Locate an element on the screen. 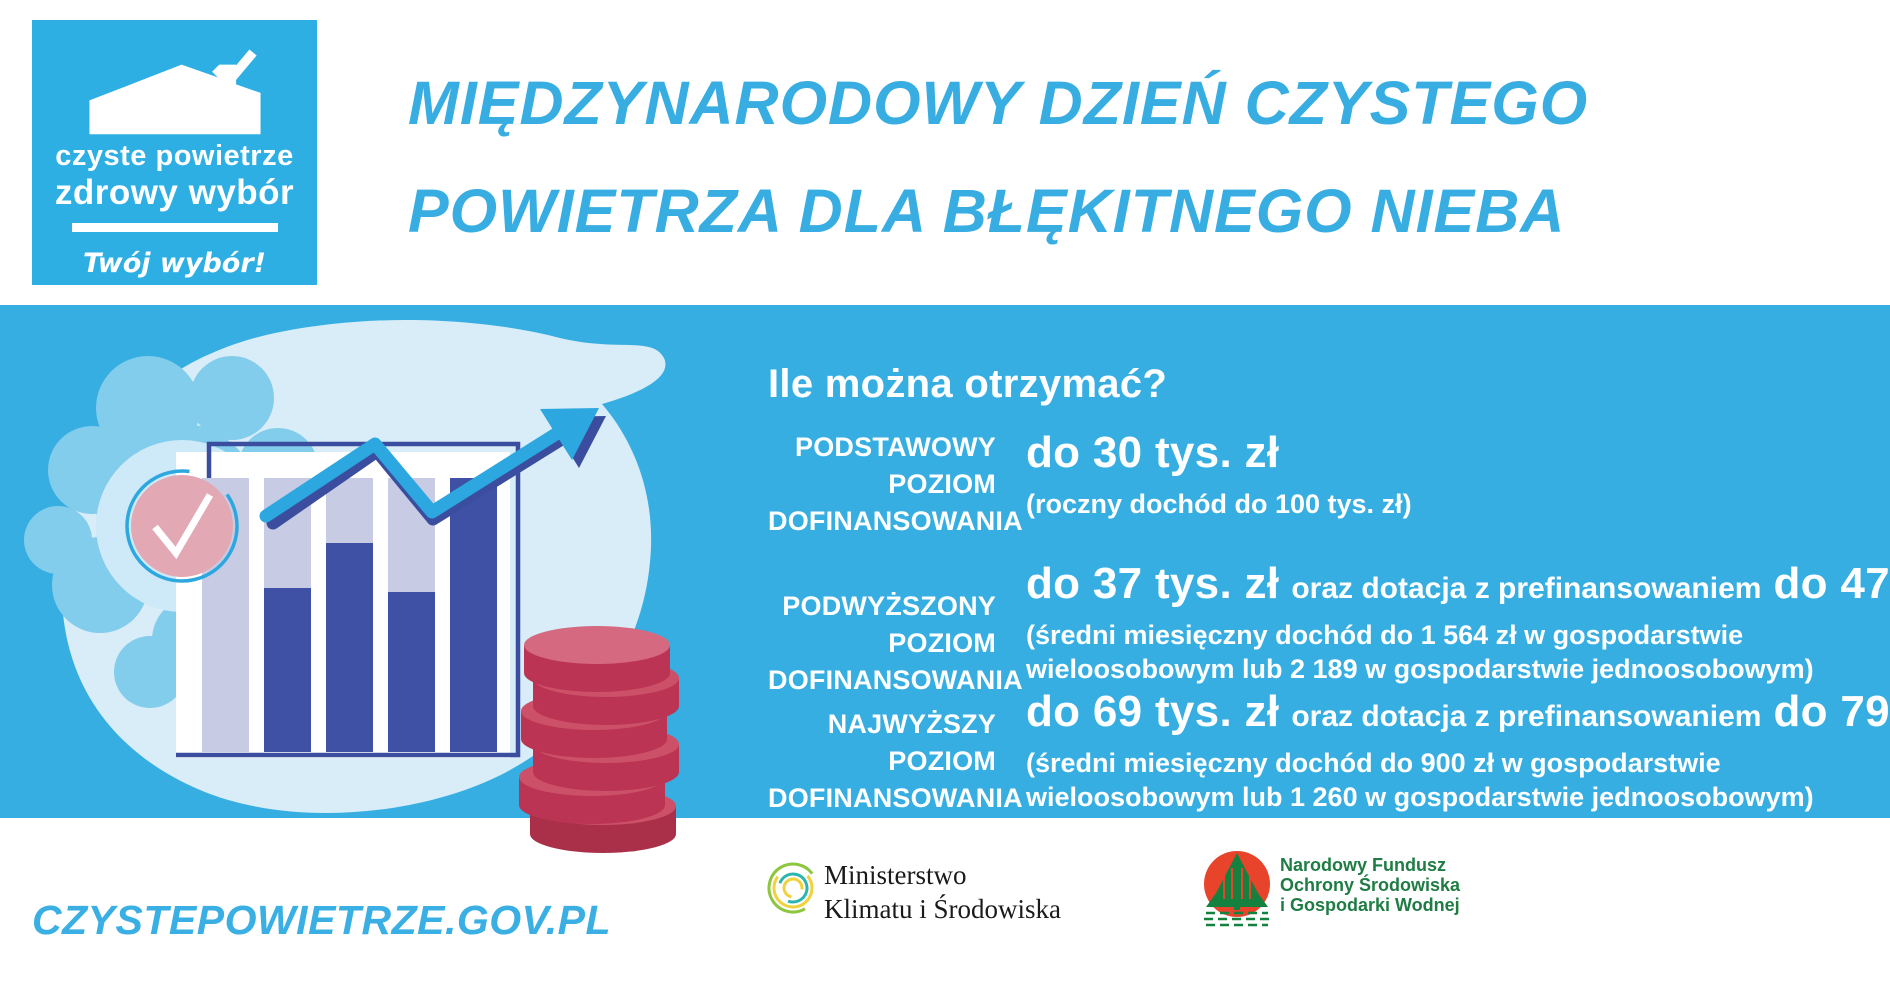  fund-text-line1: Narodowy Fundusz is located at coordinates (1363, 865).